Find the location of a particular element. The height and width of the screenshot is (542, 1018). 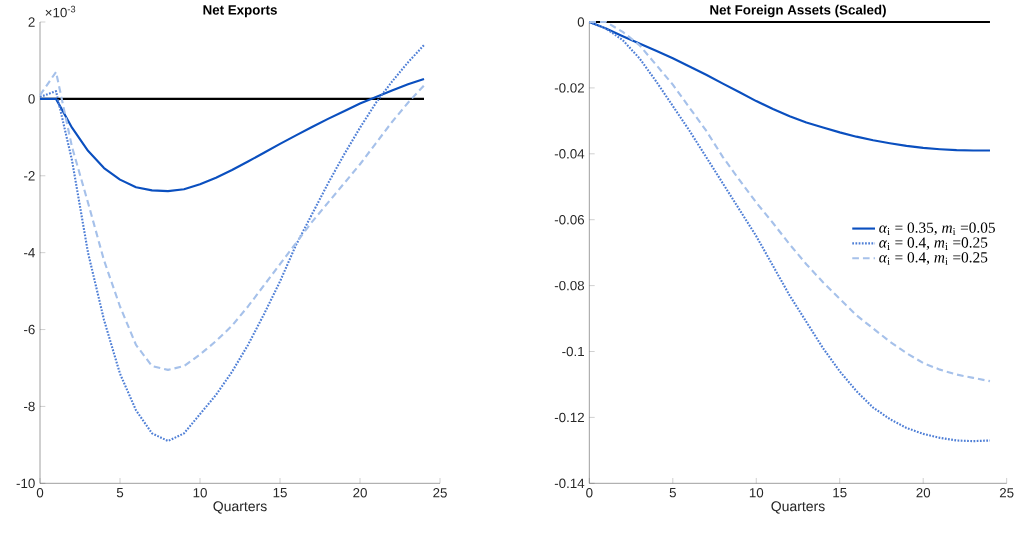

y-tick-label: -0.08 is located at coordinates (569, 285).